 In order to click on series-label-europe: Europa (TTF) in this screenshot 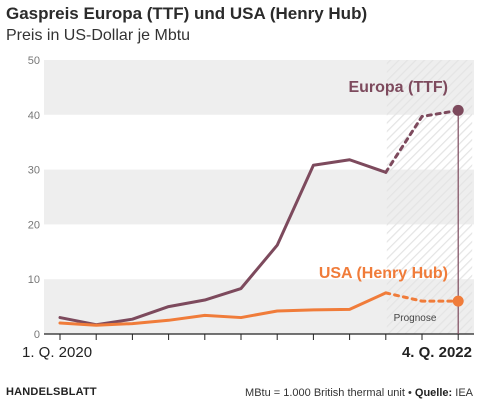, I will do `click(398, 87)`.